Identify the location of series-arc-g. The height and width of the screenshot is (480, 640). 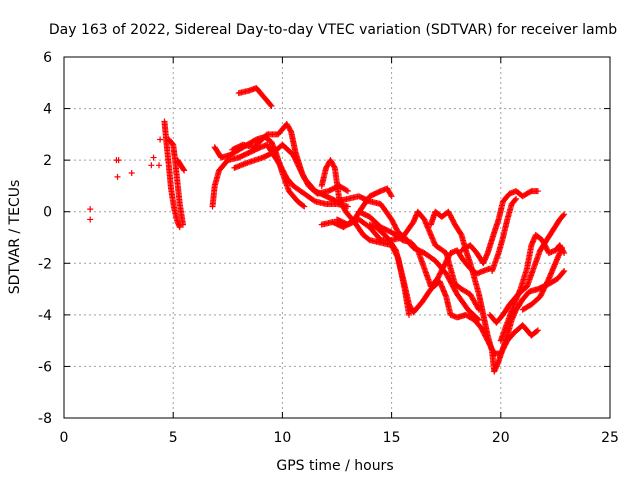
(255, 96).